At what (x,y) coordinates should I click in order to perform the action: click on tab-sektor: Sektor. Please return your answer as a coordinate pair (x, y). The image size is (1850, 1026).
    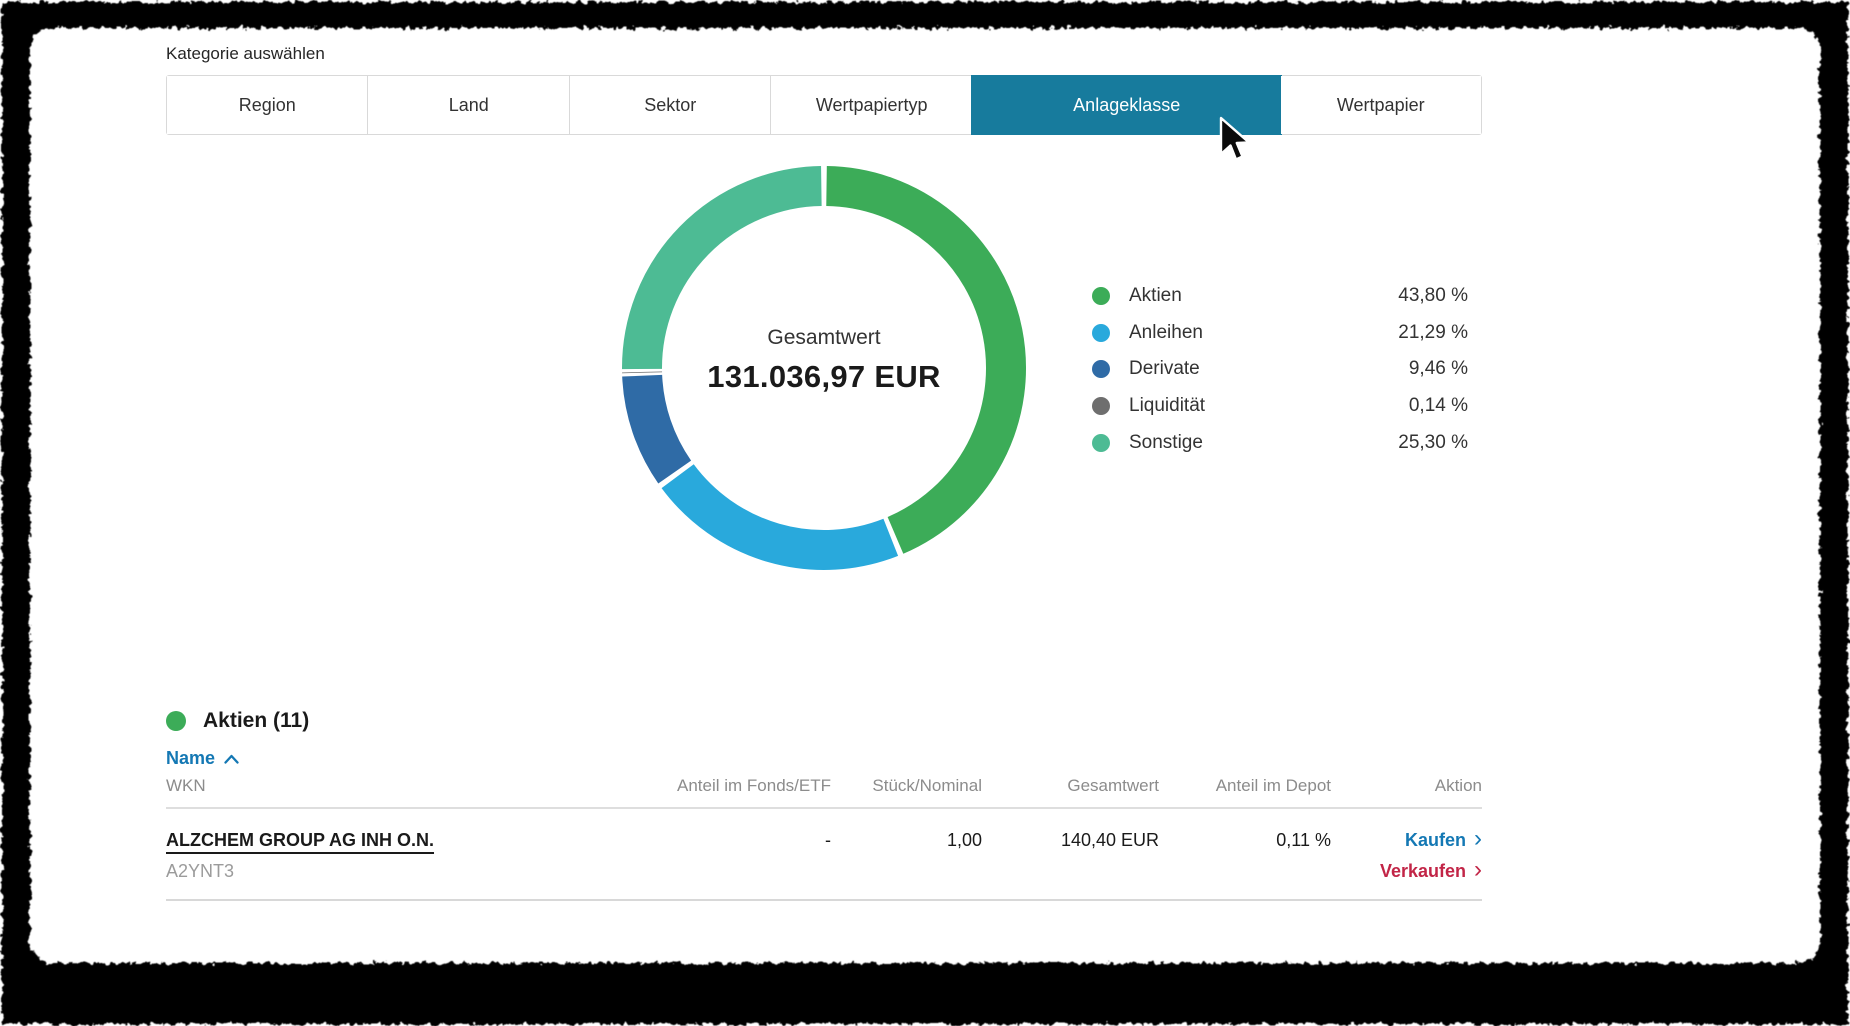
    Looking at the image, I should click on (669, 105).